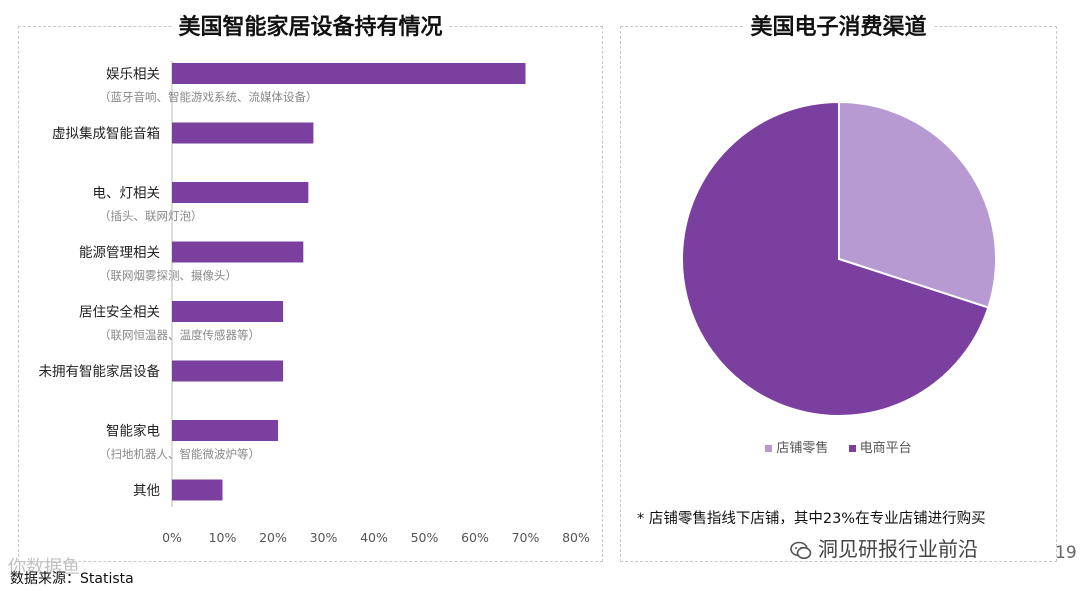 The image size is (1080, 591). Describe the element at coordinates (324, 537) in the screenshot. I see `x-tick-3: 30%` at that location.